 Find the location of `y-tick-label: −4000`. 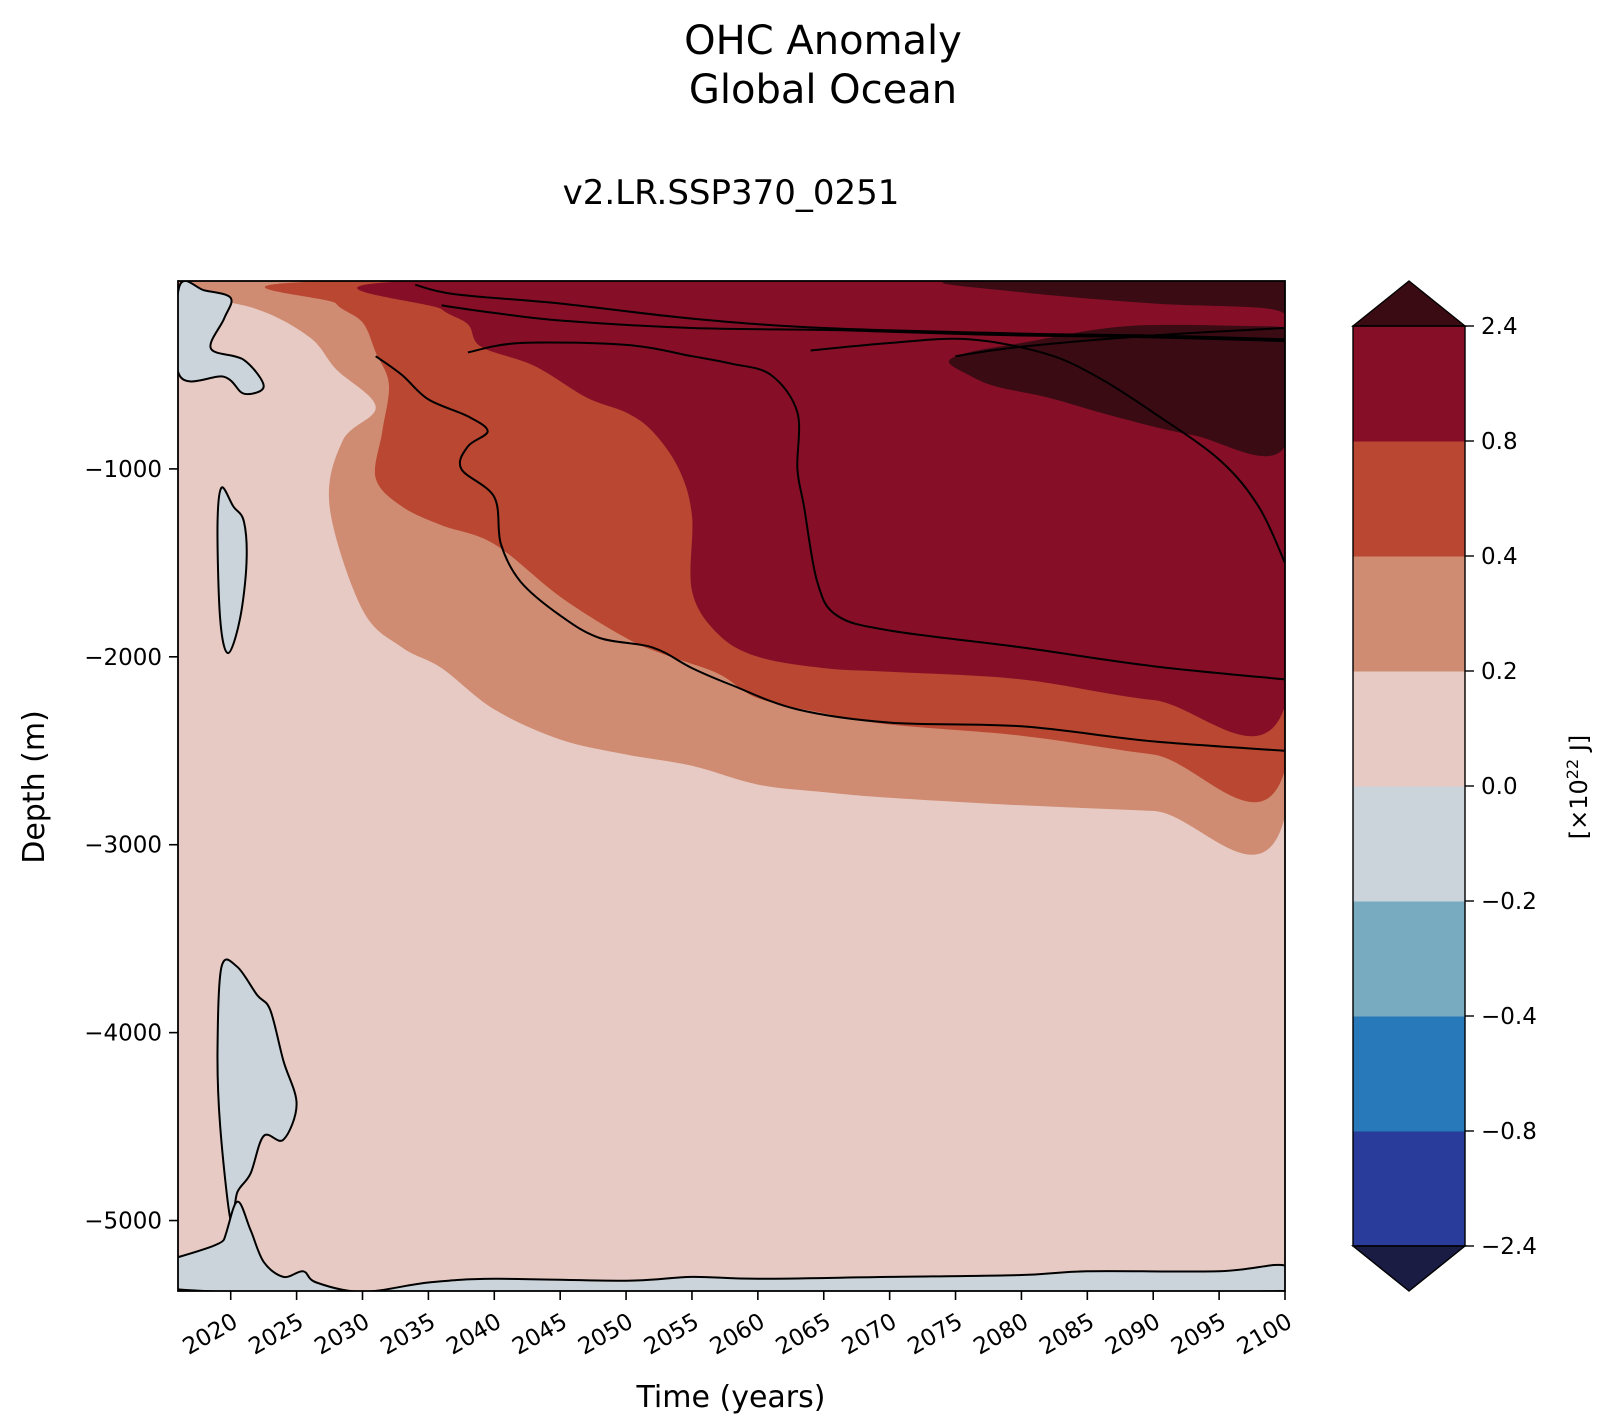

y-tick-label: −4000 is located at coordinates (123, 1034).